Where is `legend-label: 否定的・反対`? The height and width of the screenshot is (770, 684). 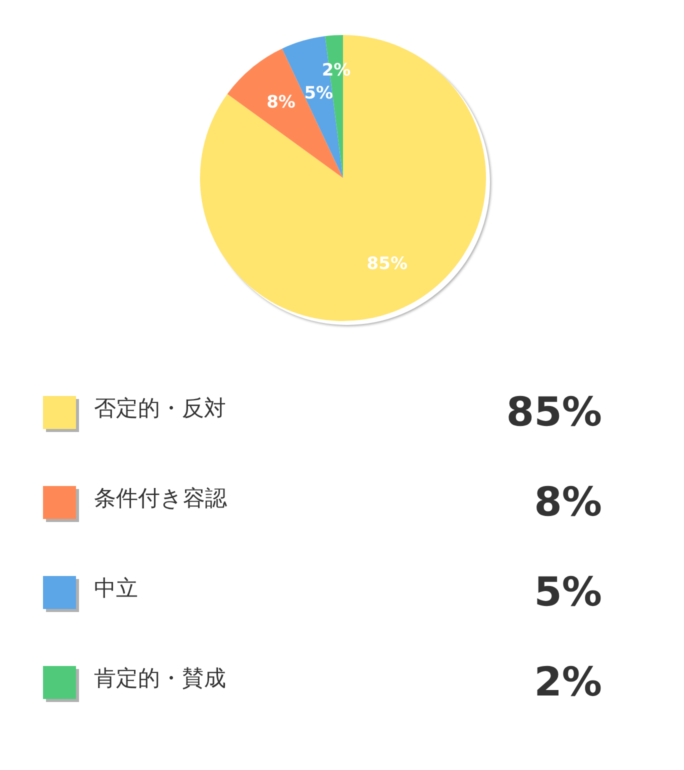 legend-label: 否定的・反対 is located at coordinates (160, 409).